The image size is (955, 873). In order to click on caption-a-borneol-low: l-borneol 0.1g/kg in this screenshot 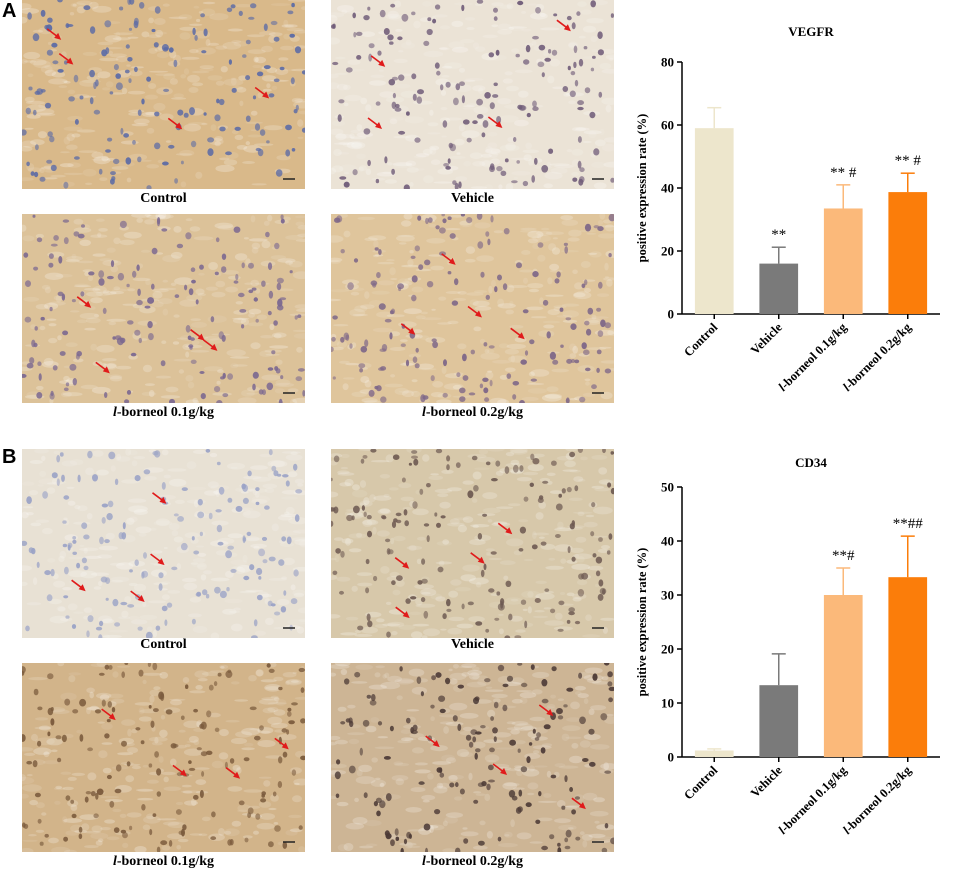, I will do `click(163, 413)`.